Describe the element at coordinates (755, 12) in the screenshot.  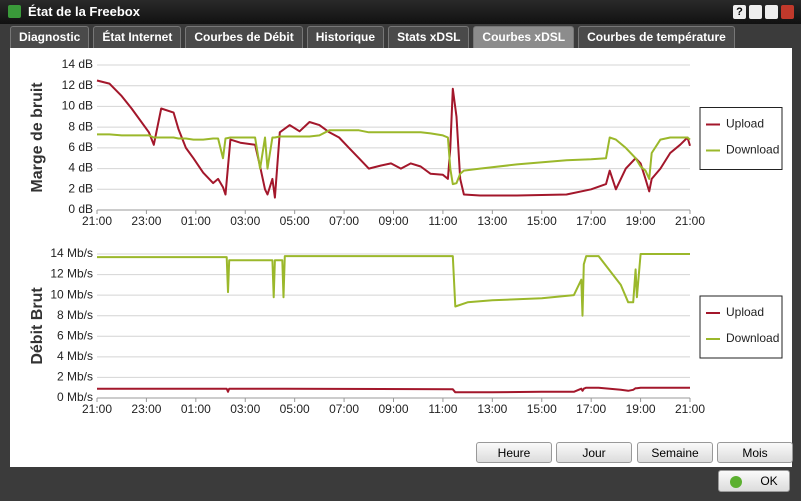
I see `minimize-button` at that location.